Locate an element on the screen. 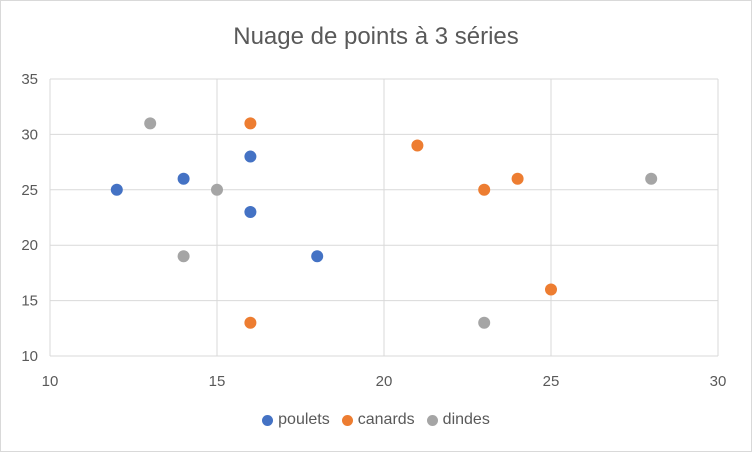  legend-item-canards: canards is located at coordinates (378, 420).